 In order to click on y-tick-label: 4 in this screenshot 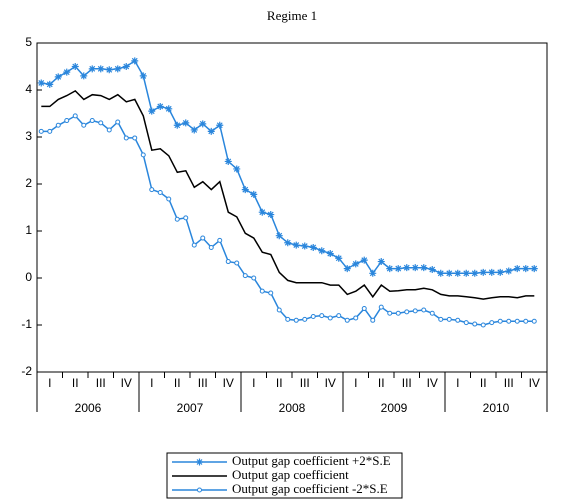, I will do `click(28, 89)`.